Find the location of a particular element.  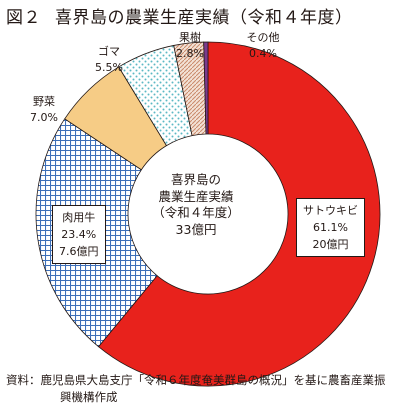

label-vegetables-pct: 7.0% is located at coordinates (44, 117).